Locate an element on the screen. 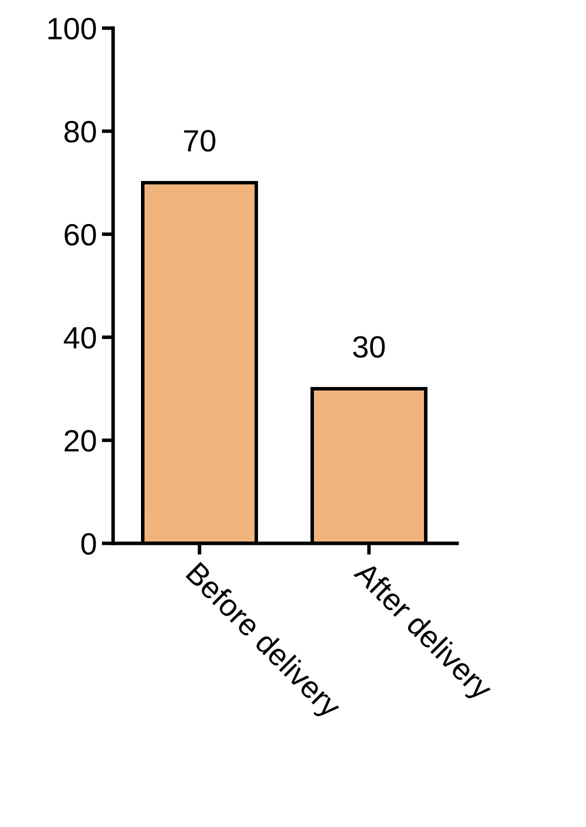 Image resolution: width=586 pixels, height=827 pixels. data-label: 70 is located at coordinates (200, 141).